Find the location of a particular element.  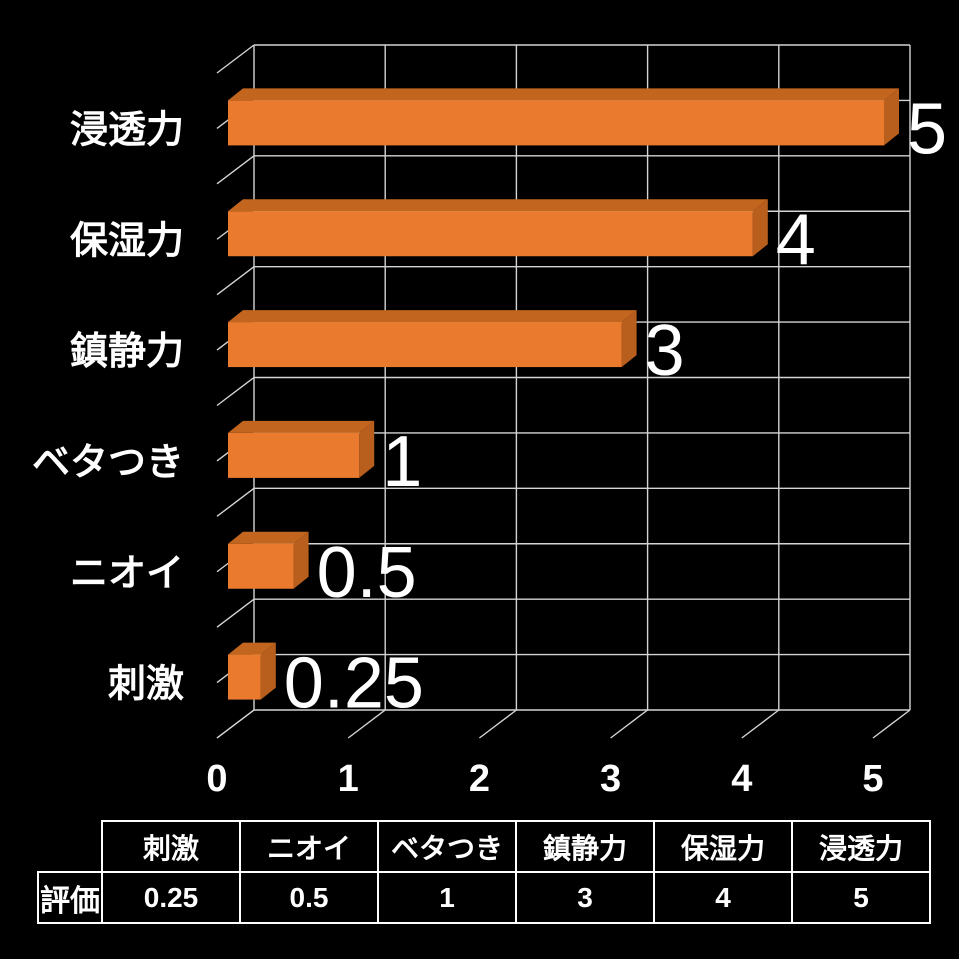

table-row-header: 評価 is located at coordinates (70, 897).